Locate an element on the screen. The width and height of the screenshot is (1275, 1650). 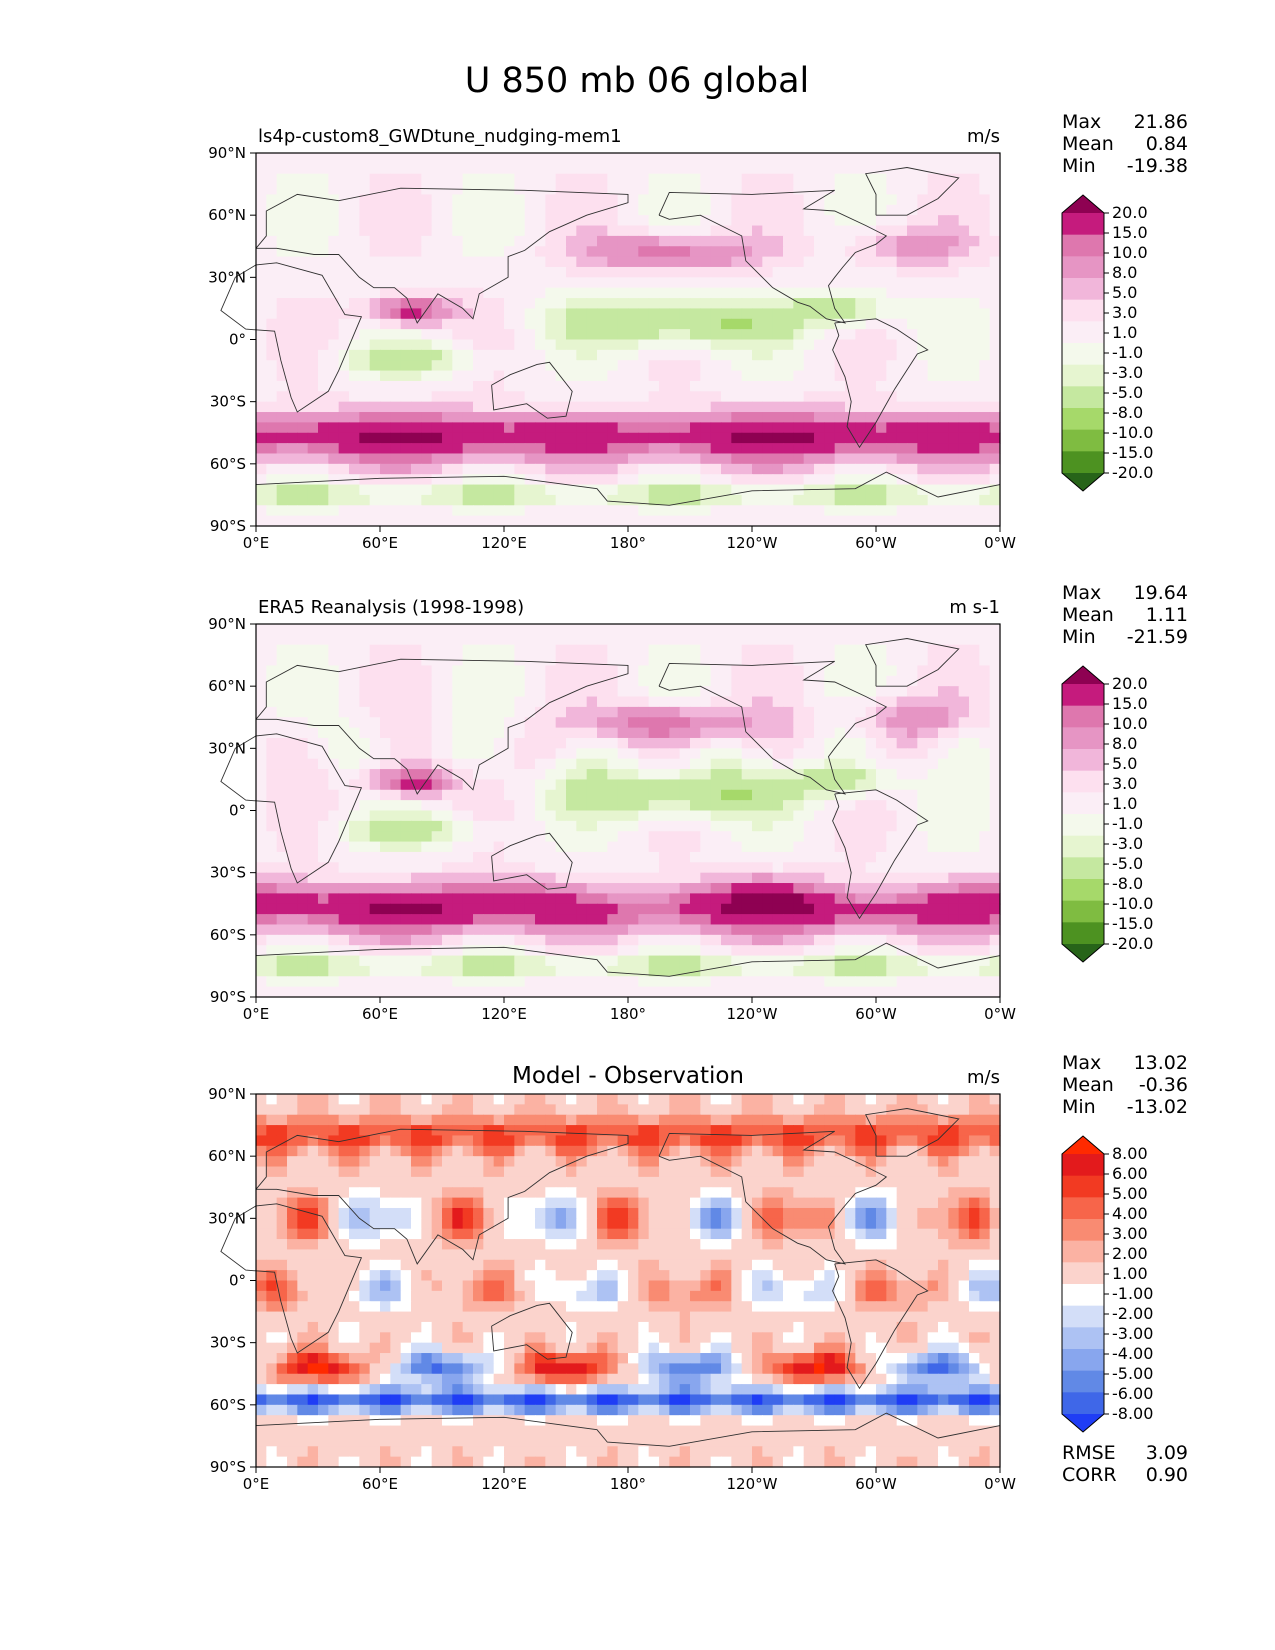
colorbar-bin is located at coordinates (1083, 440).